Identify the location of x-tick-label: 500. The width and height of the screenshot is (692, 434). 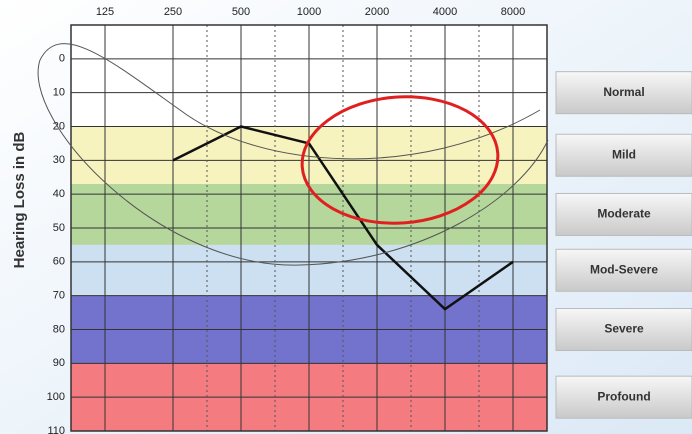
(241, 12).